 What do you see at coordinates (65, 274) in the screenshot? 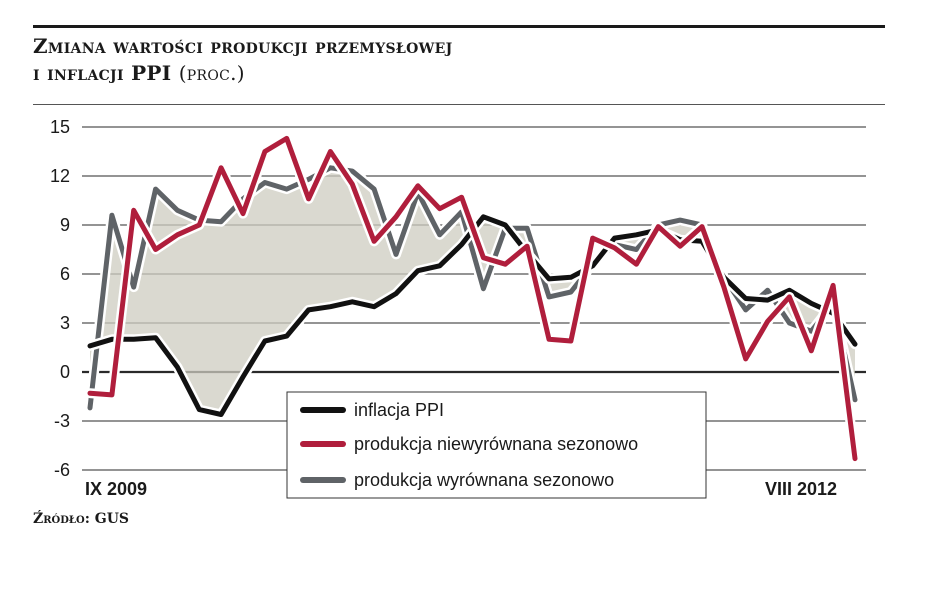
I see `y-tick-label: 6` at bounding box center [65, 274].